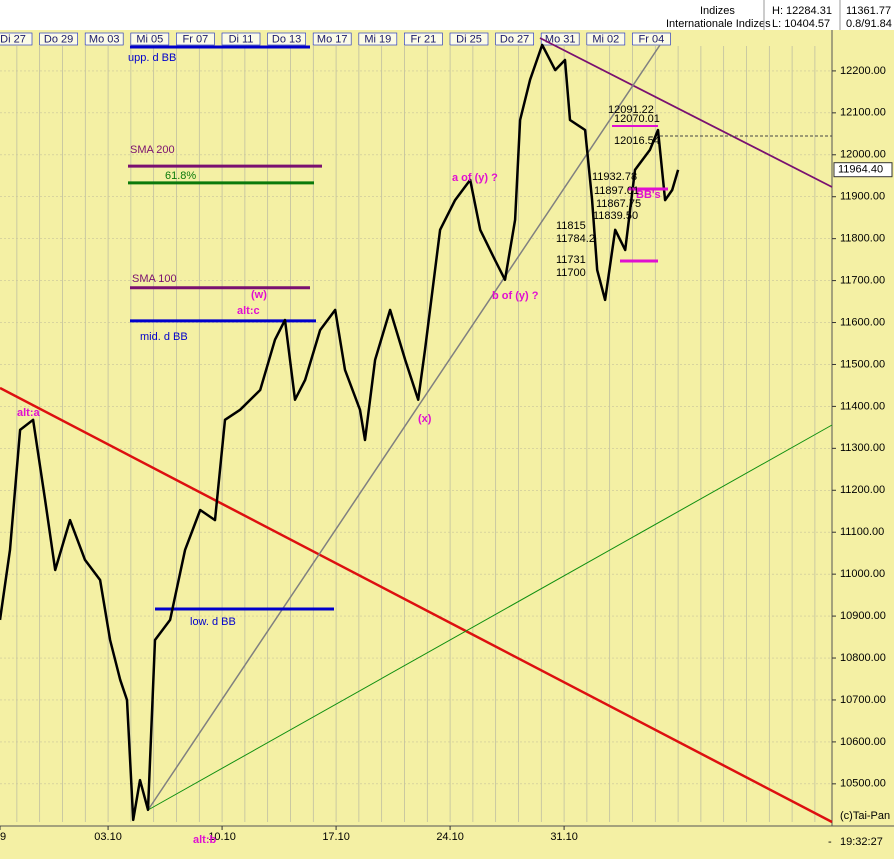 The width and height of the screenshot is (894, 859). Describe the element at coordinates (801, 24) in the screenshot. I see `header-text: L: 10404.57` at that location.